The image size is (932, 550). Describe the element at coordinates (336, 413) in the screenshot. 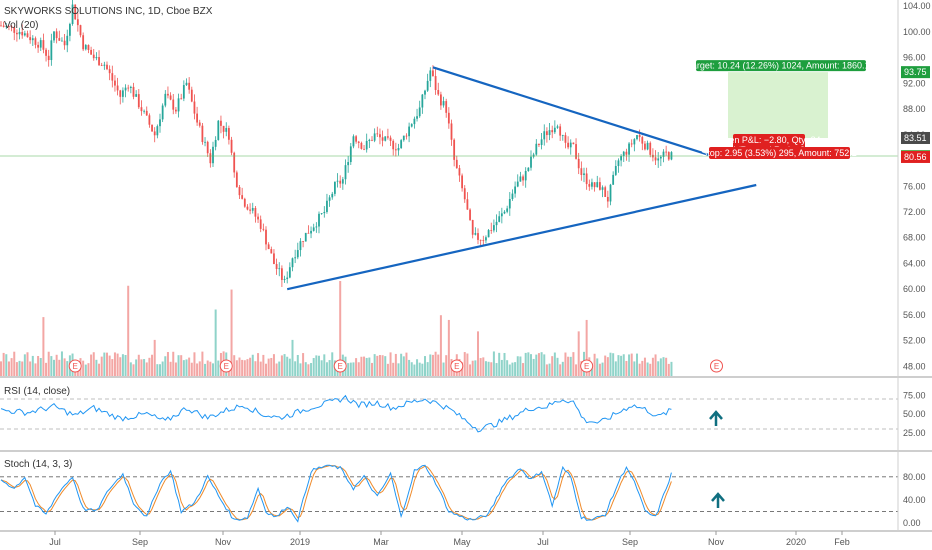

I see `rsi-line` at that location.